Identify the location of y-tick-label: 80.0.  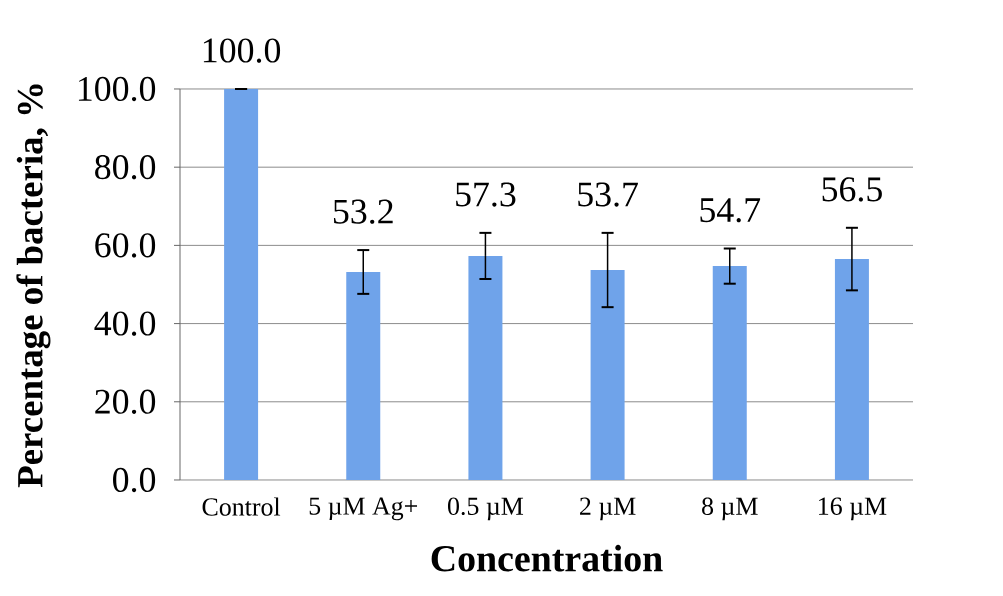
(125, 167).